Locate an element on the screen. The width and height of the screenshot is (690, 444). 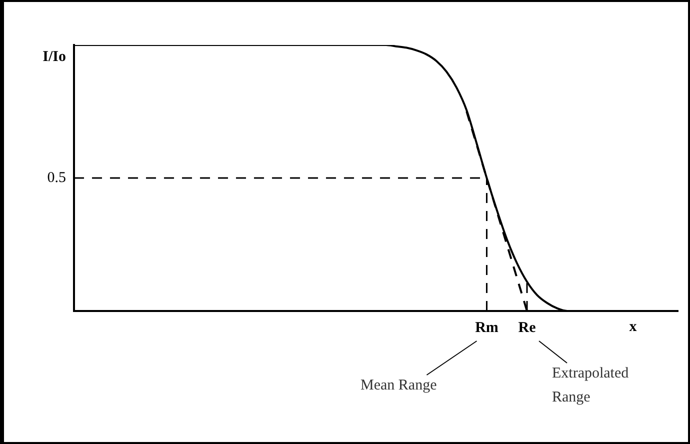
y-axis-title: I/Io is located at coordinates (54, 56).